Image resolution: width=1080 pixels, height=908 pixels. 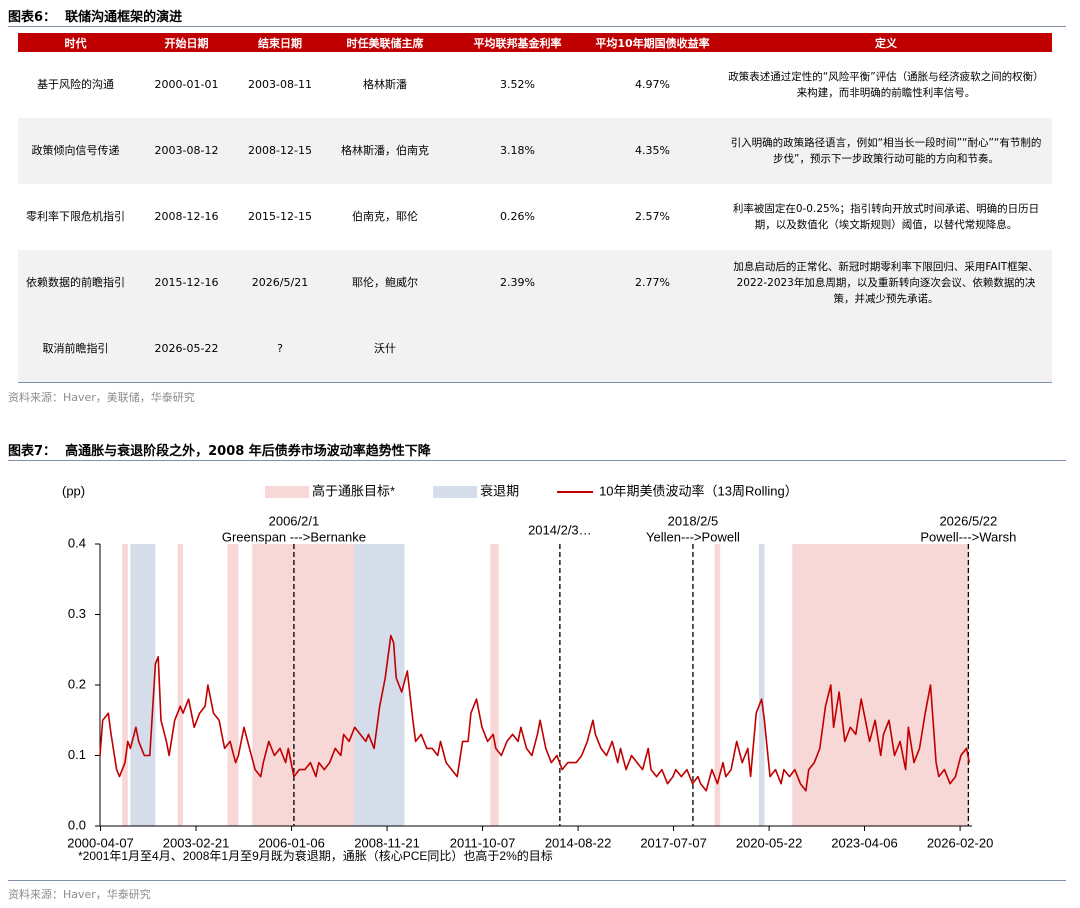 What do you see at coordinates (280, 282) in the screenshot?
I see `table-cell: 2026/5/21` at bounding box center [280, 282].